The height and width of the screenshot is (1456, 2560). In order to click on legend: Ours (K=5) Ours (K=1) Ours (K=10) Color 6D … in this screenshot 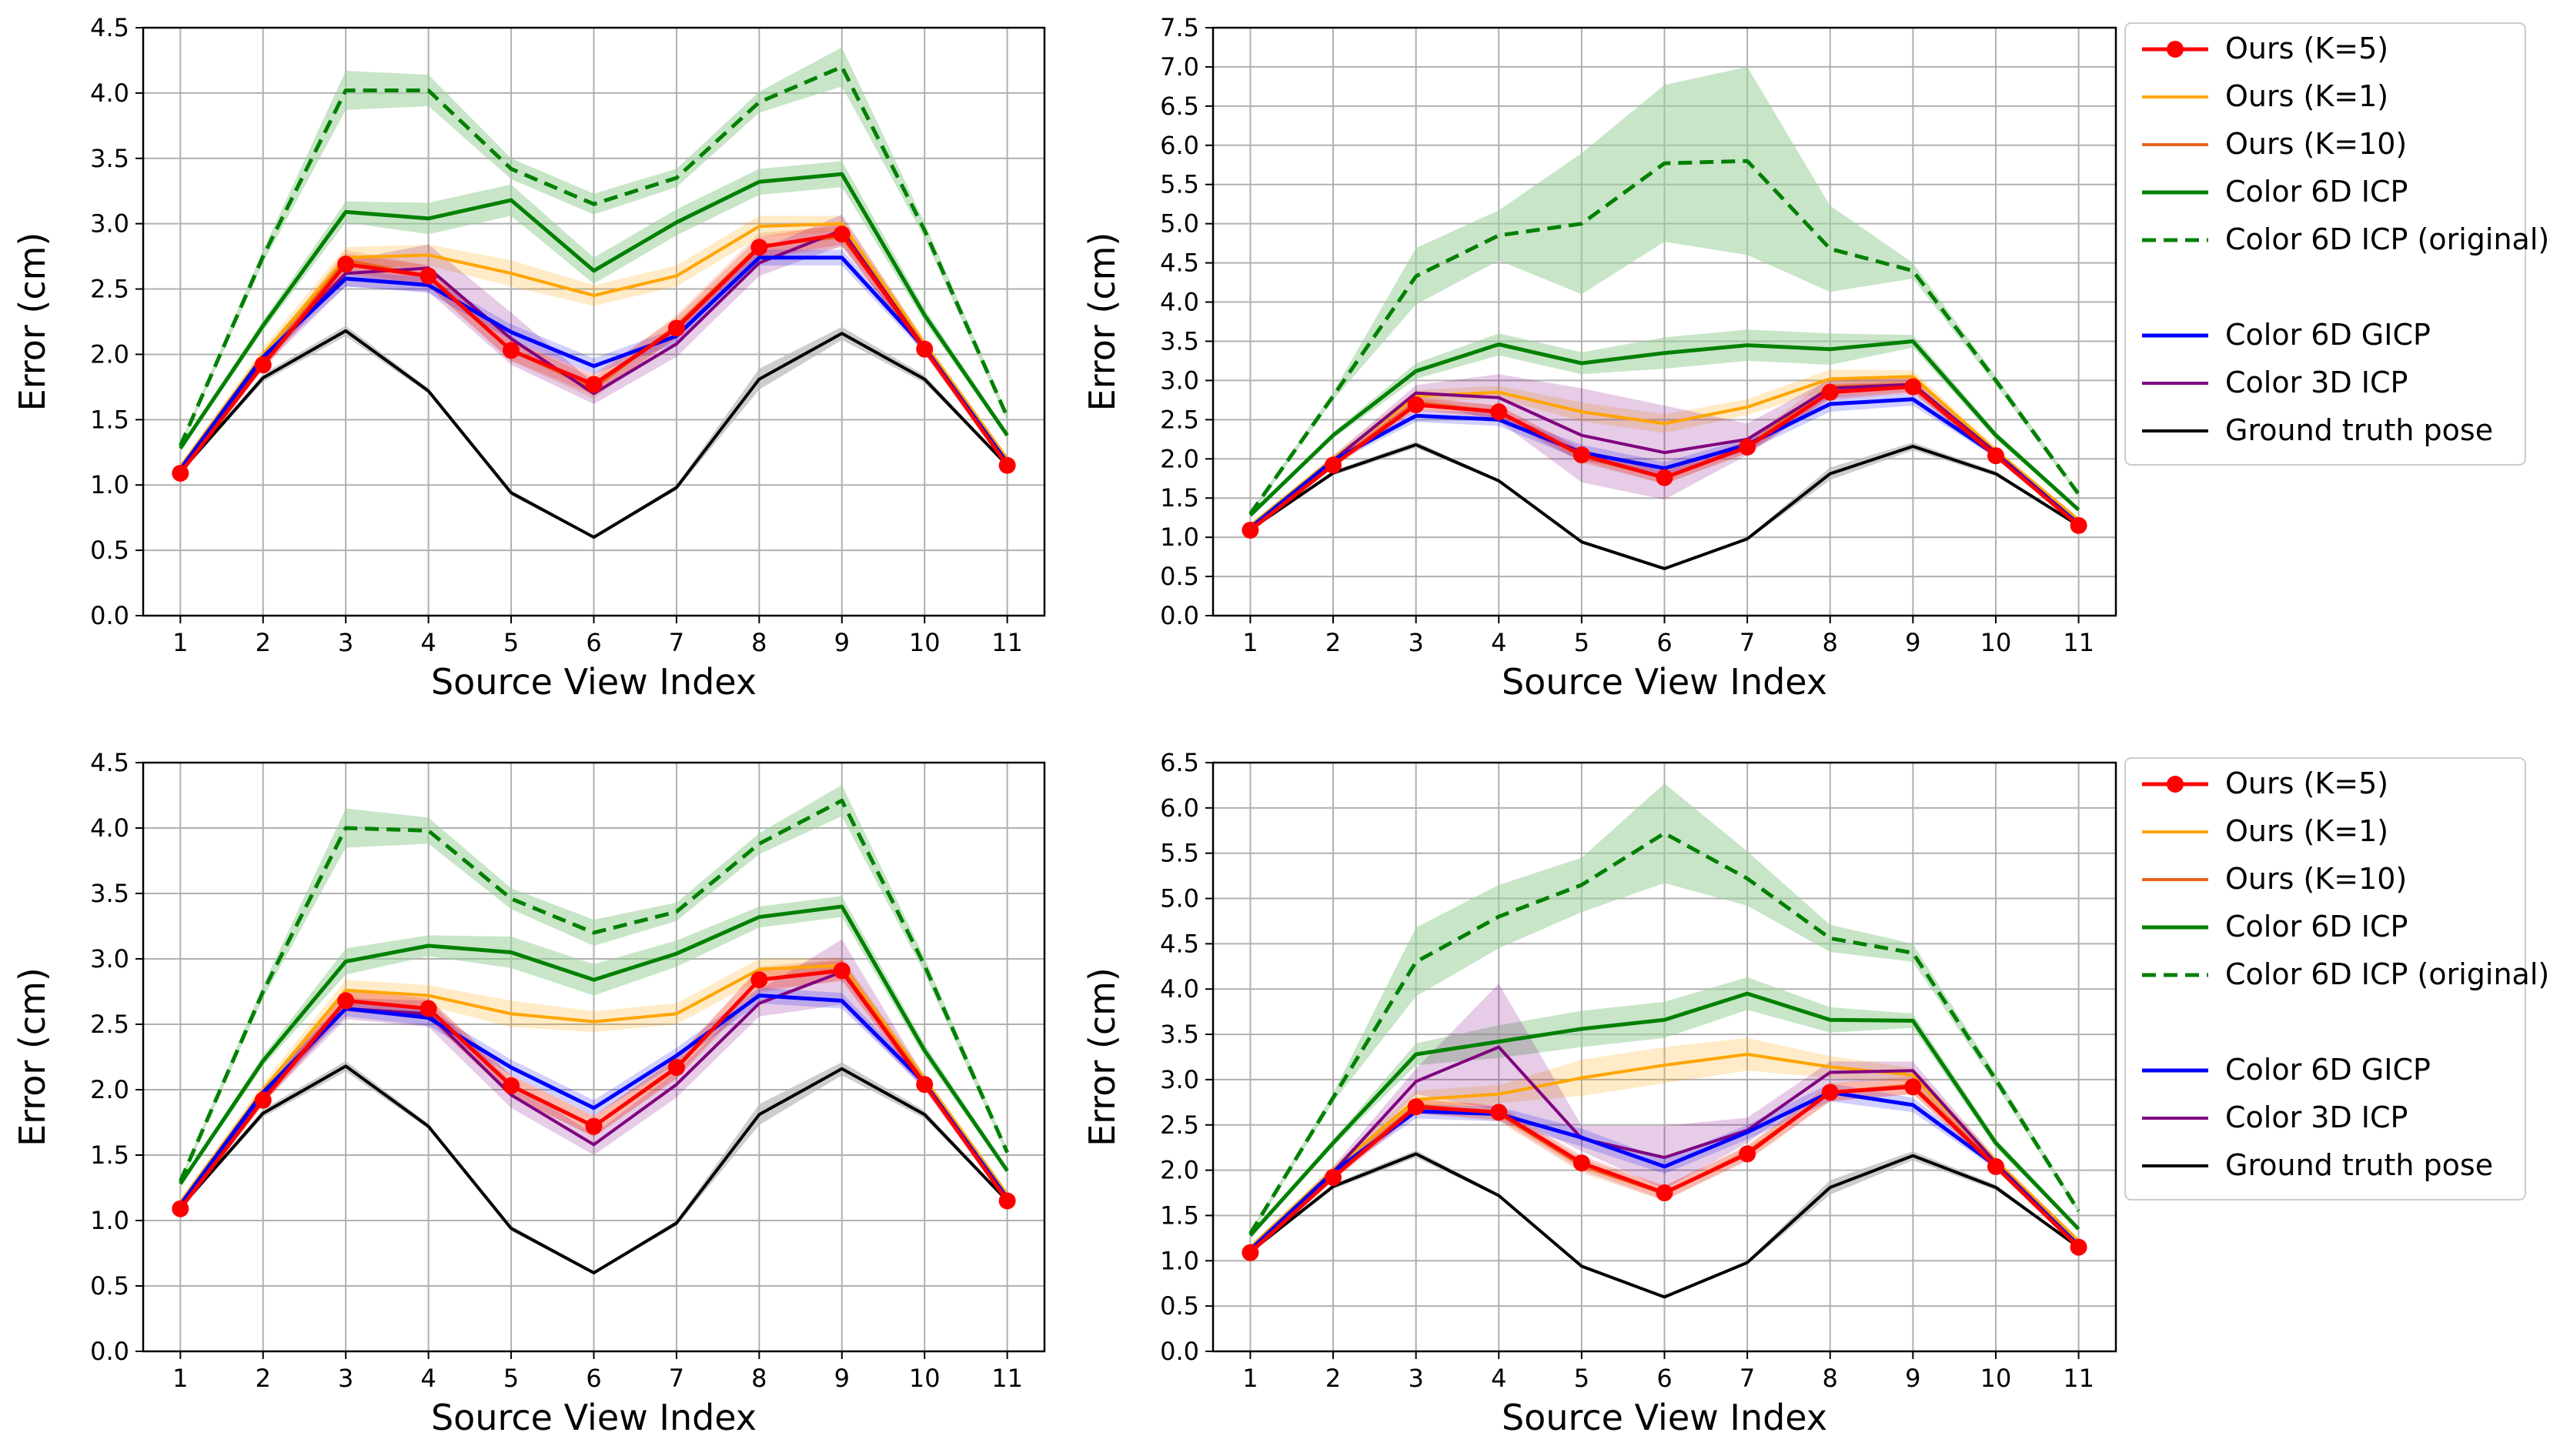, I will do `click(2336, 244)`.